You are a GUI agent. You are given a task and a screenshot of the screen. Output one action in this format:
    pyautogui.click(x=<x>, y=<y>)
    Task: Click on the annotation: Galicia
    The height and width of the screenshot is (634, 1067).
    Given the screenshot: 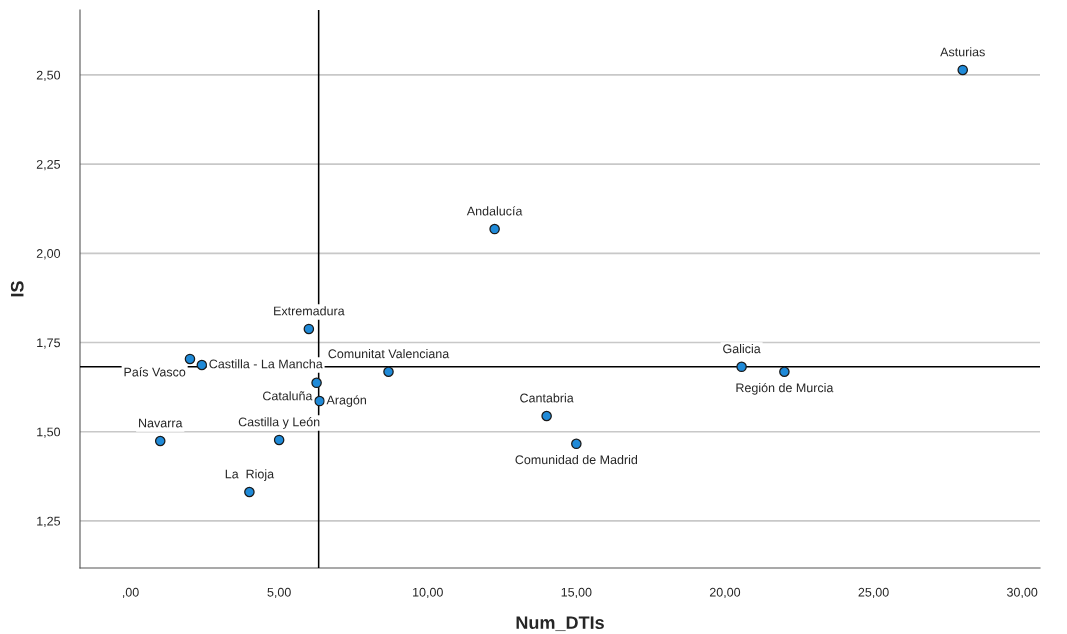 What is the action you would take?
    pyautogui.click(x=742, y=349)
    